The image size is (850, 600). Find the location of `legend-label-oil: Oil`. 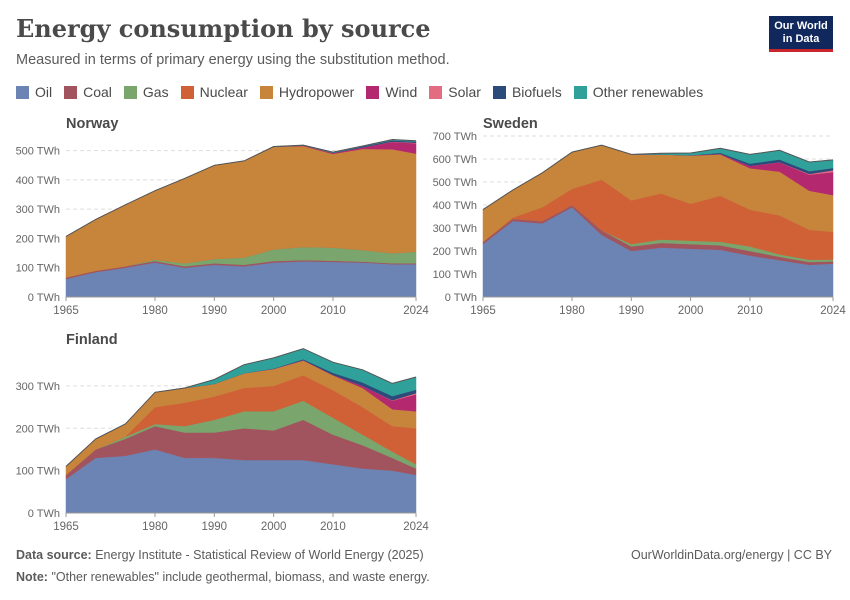

legend-label-oil: Oil is located at coordinates (44, 92).